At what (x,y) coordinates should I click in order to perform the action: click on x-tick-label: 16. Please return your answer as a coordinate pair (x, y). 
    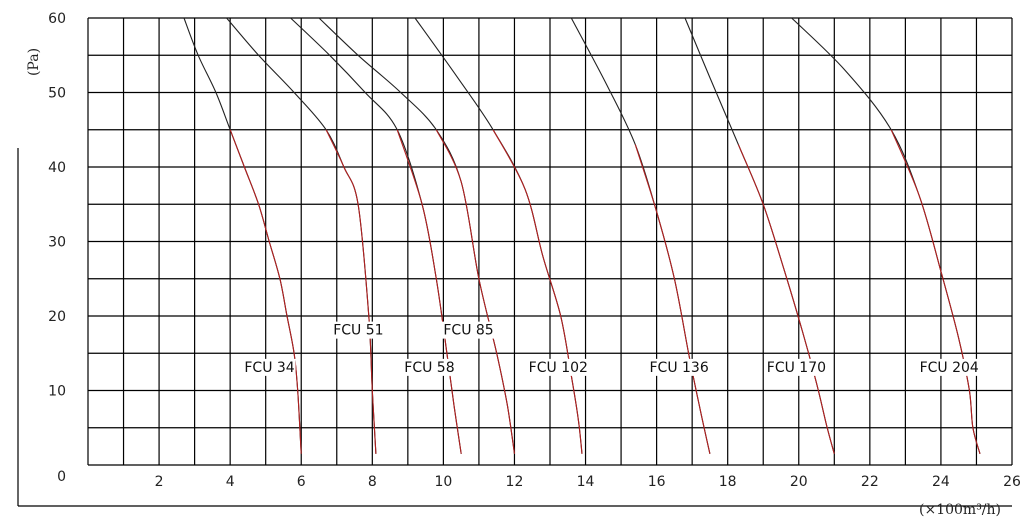
    Looking at the image, I should click on (657, 482).